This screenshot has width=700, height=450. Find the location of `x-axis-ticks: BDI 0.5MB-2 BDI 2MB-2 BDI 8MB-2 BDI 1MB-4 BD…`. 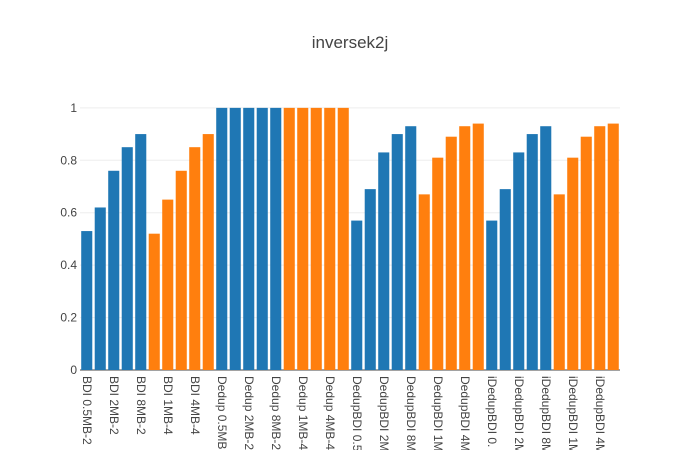

x-axis-ticks: BDI 0.5MB-2 BDI 2MB-2 BDI 8MB-2 BDI 1MB-4 BD… is located at coordinates (343, 413).